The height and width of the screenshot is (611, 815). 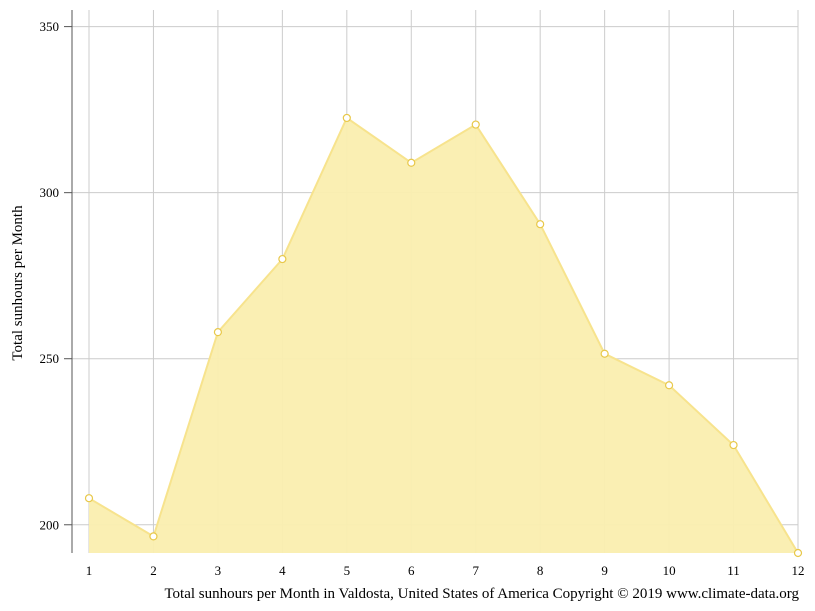 What do you see at coordinates (50, 192) in the screenshot?
I see `y-tick-label: 300` at bounding box center [50, 192].